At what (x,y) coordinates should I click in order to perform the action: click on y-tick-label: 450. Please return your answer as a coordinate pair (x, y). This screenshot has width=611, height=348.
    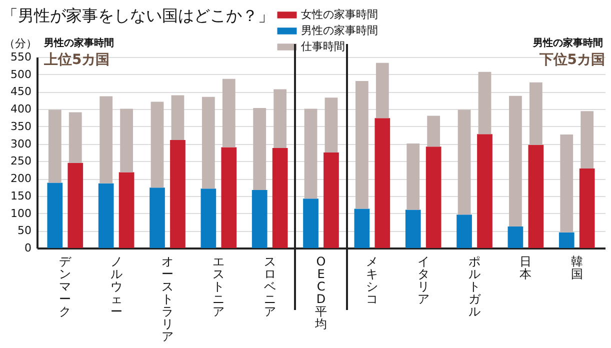
    Looking at the image, I should click on (21, 91).